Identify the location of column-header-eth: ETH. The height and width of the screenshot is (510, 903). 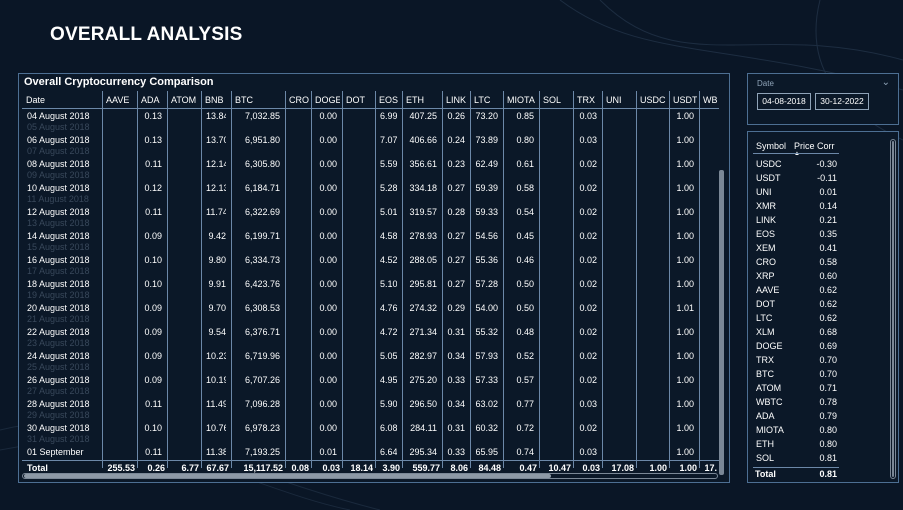
(415, 100).